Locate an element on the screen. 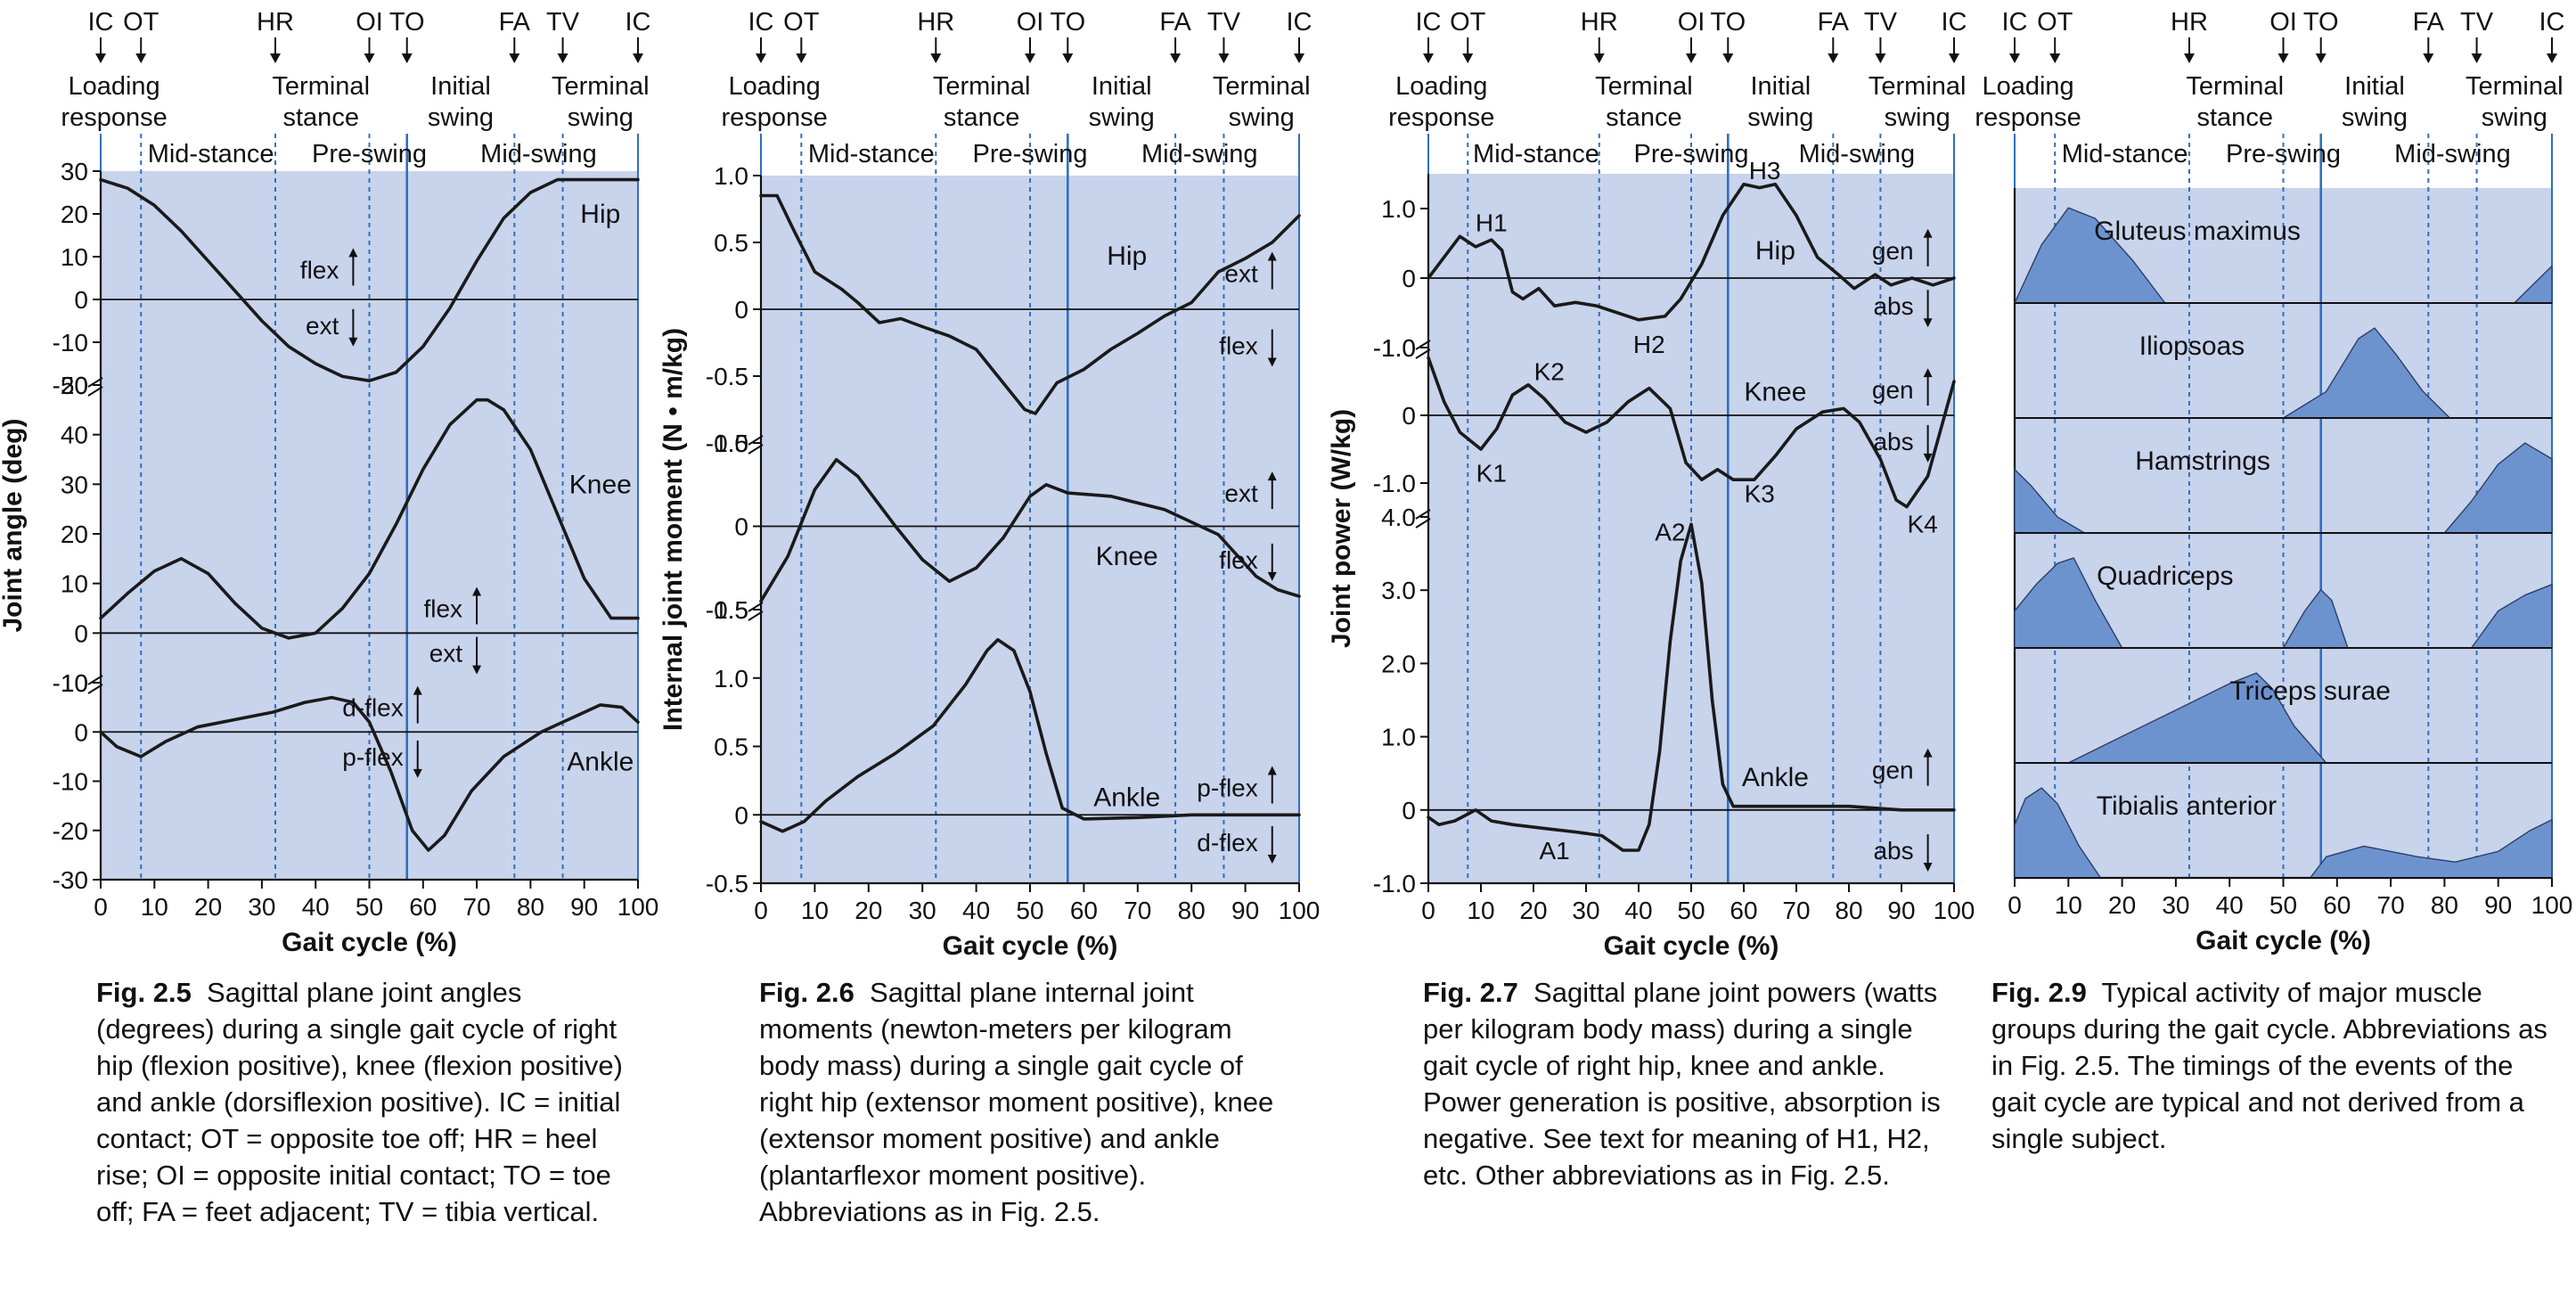 This screenshot has height=1295, width=2576. y-tick-label: 0 is located at coordinates (81, 633).